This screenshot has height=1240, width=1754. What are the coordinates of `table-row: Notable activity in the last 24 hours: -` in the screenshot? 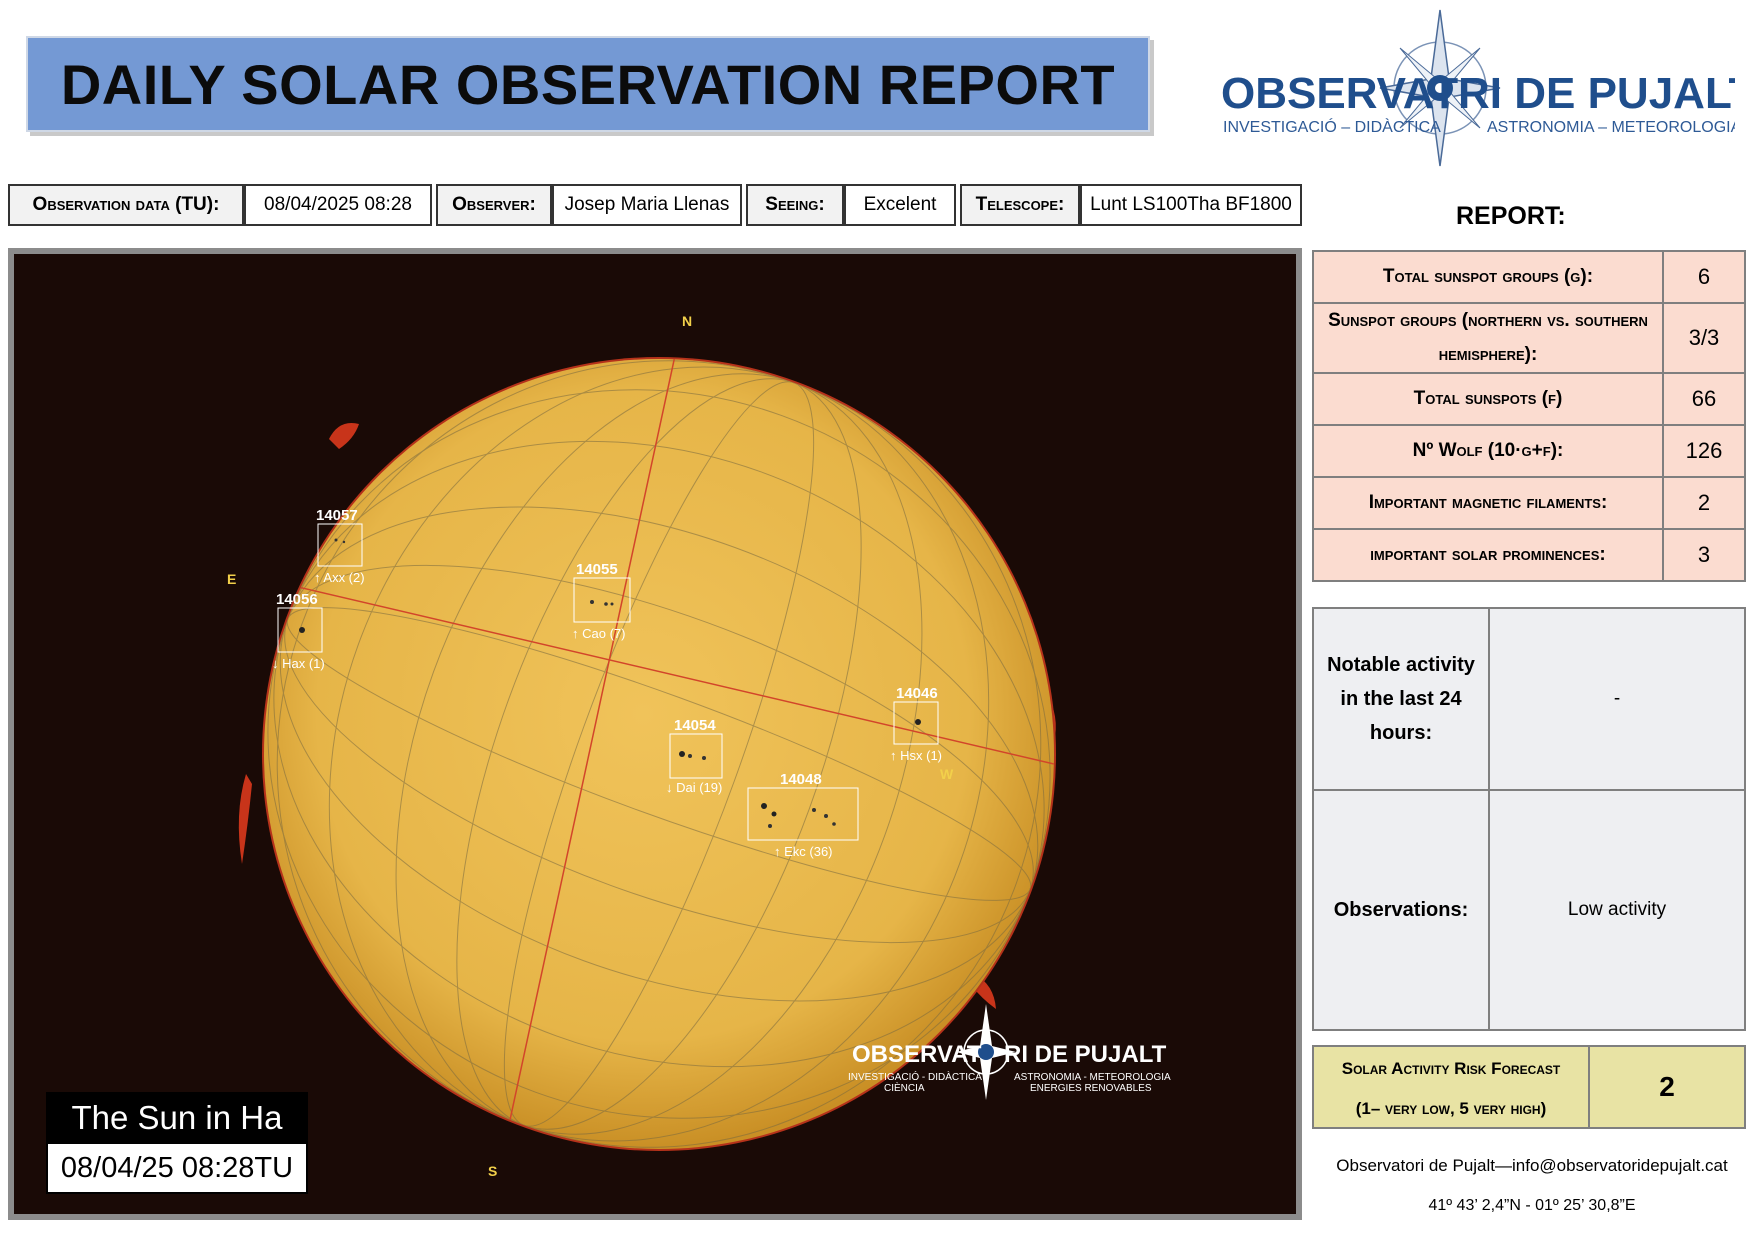 It's located at (1529, 699).